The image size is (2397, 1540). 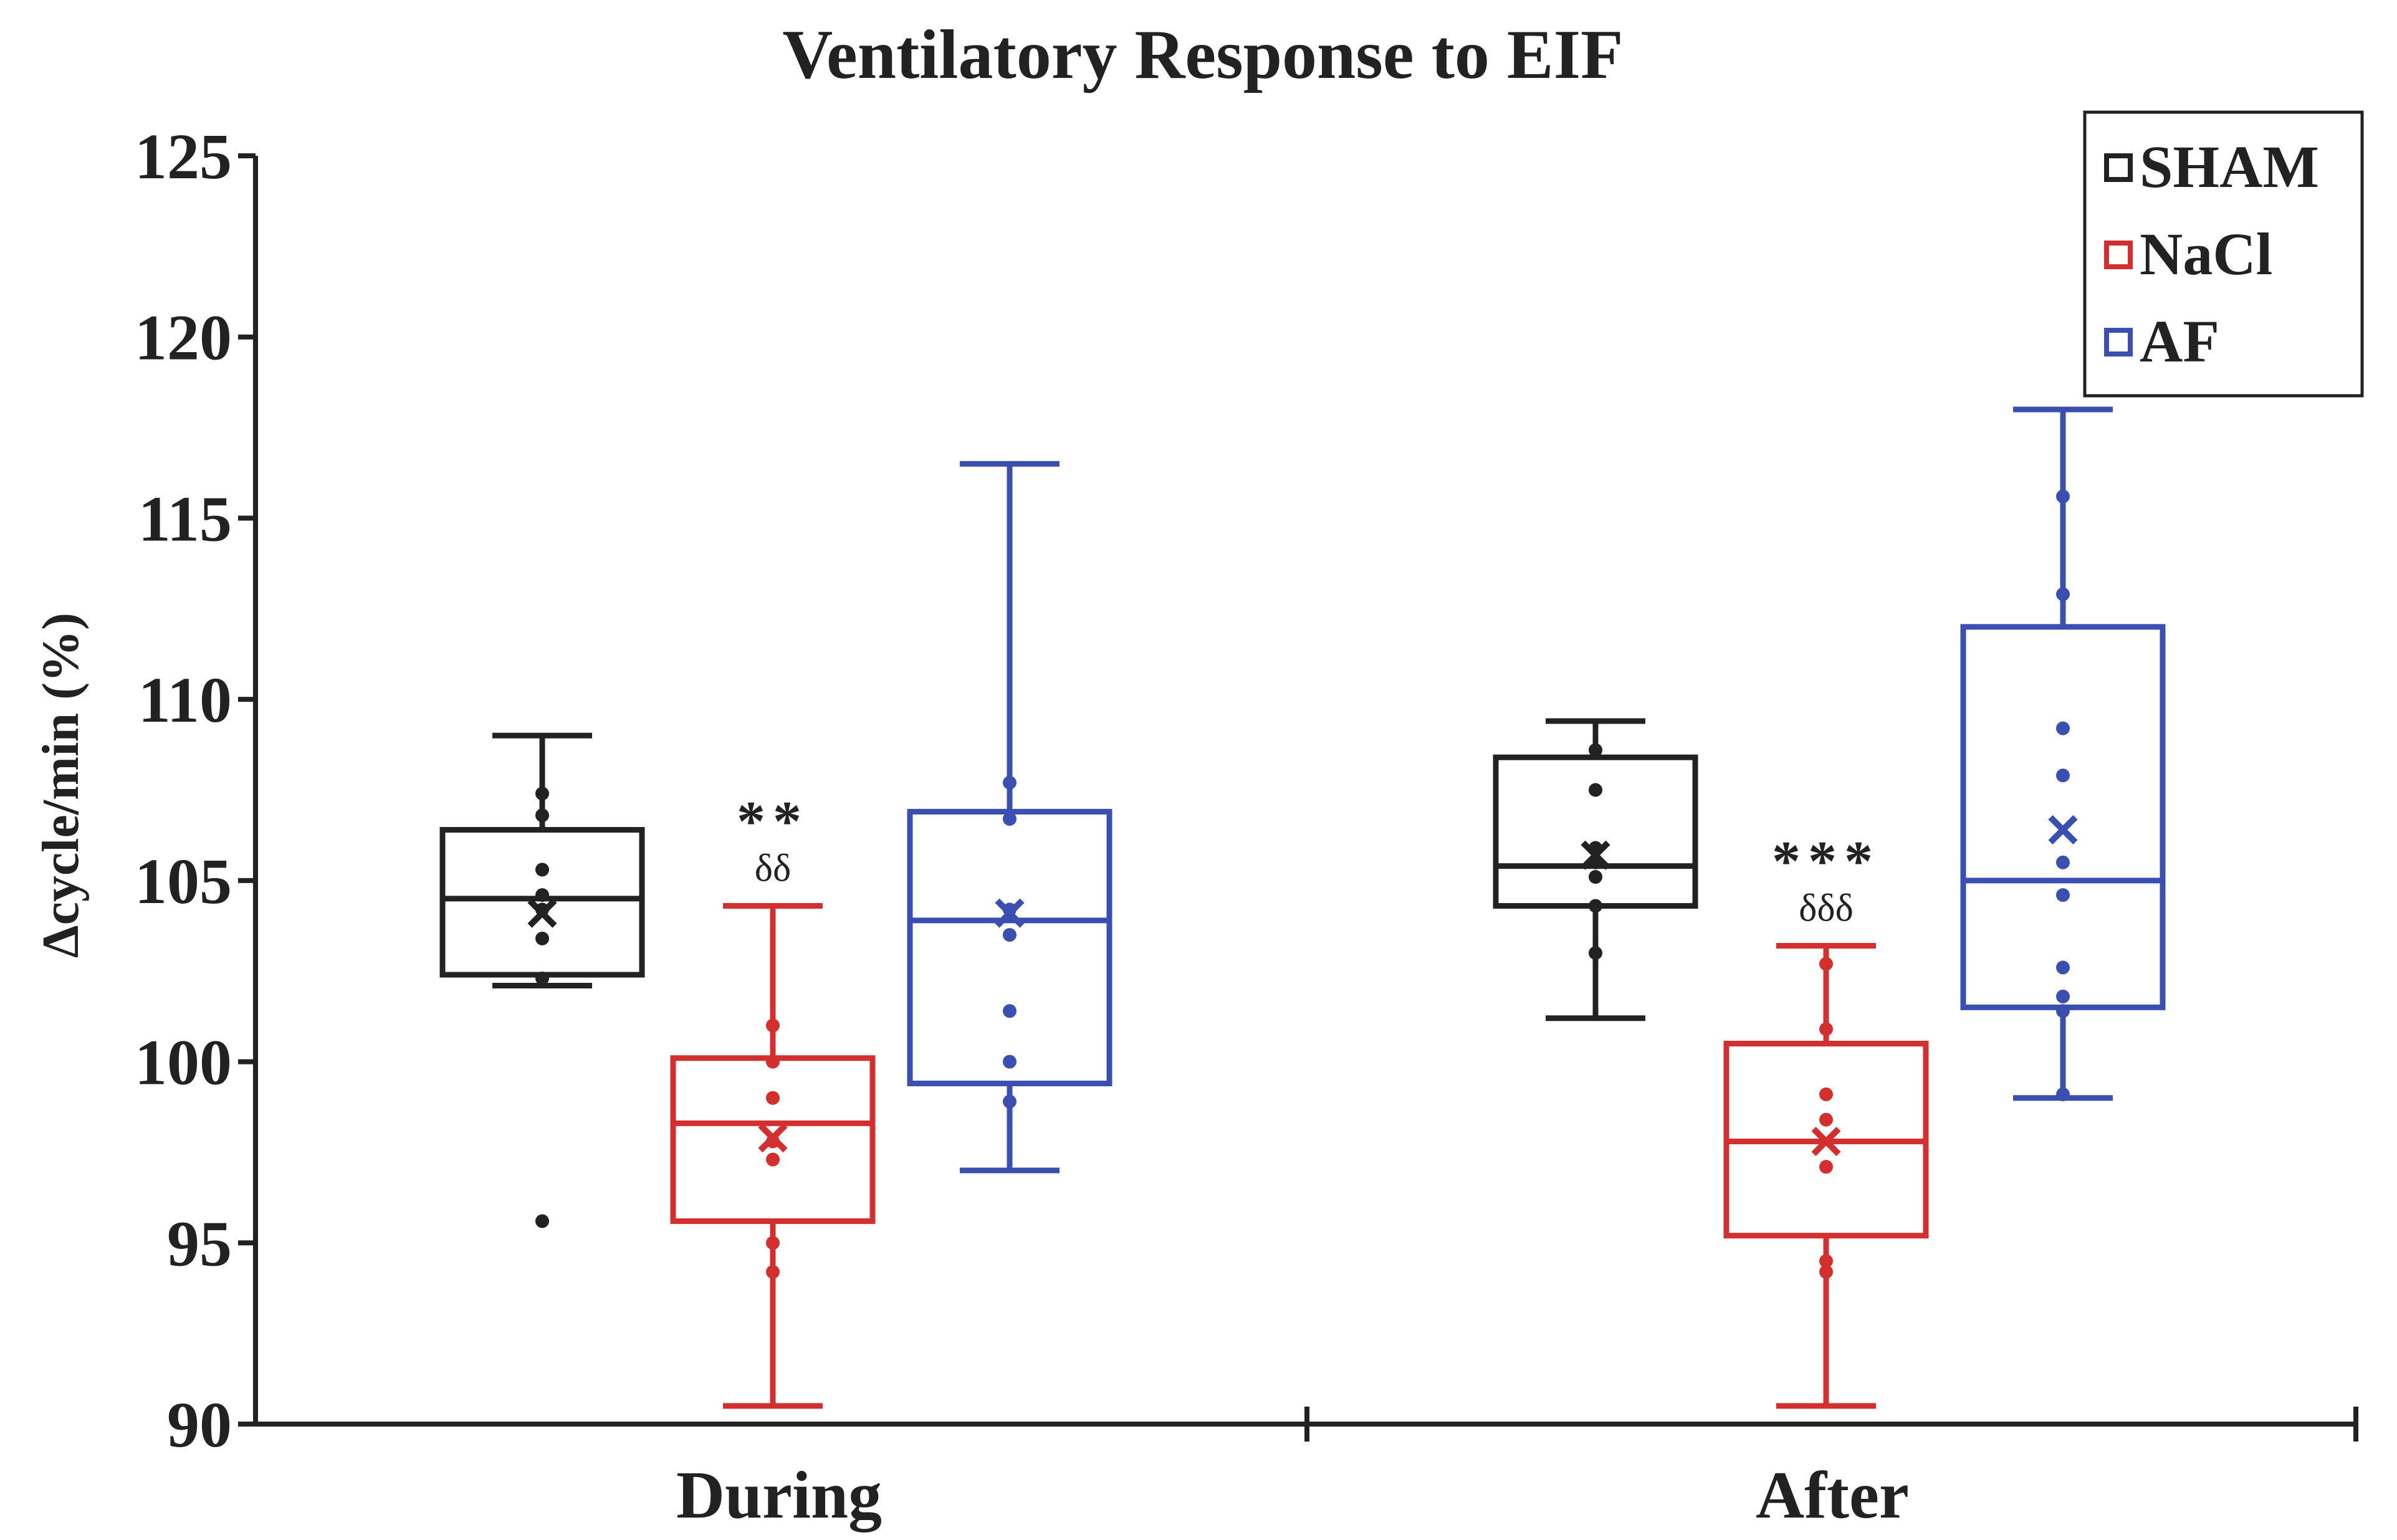 What do you see at coordinates (2230, 166) in the screenshot?
I see `legend-label-sham: SHAM` at bounding box center [2230, 166].